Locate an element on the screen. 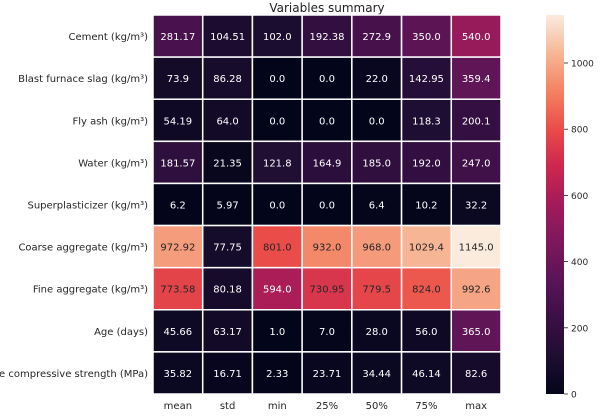 The height and width of the screenshot is (416, 600). colorbar: 0 200 400 600 800 1000 is located at coordinates (570, 208).